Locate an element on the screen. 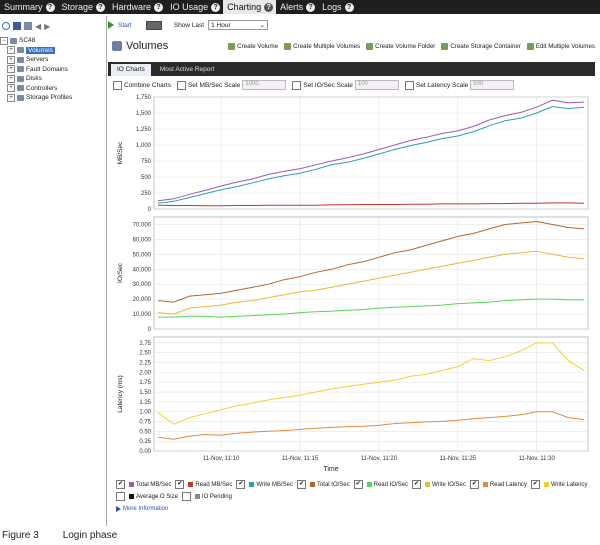 The image size is (600, 545). legend-item: Average O Size is located at coordinates (147, 496).